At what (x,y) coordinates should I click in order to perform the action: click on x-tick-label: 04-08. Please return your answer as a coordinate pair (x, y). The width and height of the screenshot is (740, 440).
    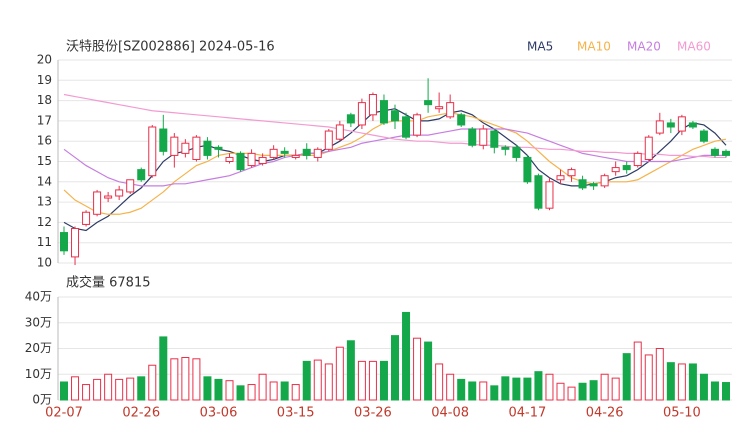
    Looking at the image, I should click on (450, 413).